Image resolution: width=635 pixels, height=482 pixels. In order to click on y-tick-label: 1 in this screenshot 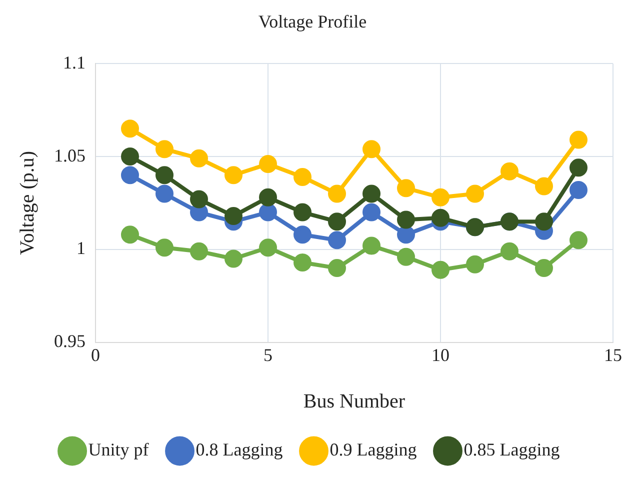, I will do `click(81, 248)`.